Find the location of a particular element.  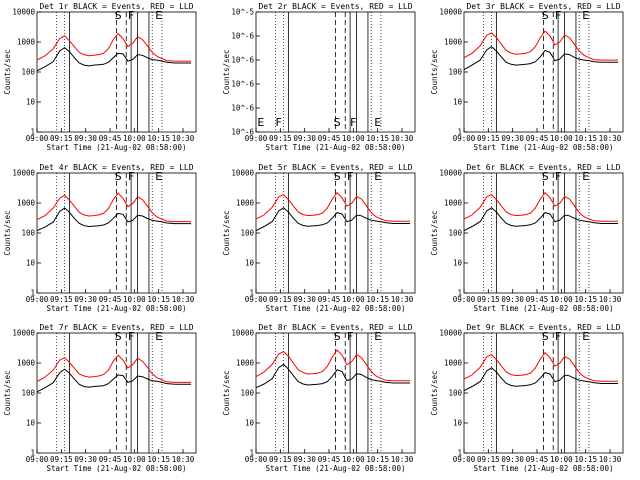

panel-title: Det 8r BLACK = Events, RED = LLD is located at coordinates (335, 327).